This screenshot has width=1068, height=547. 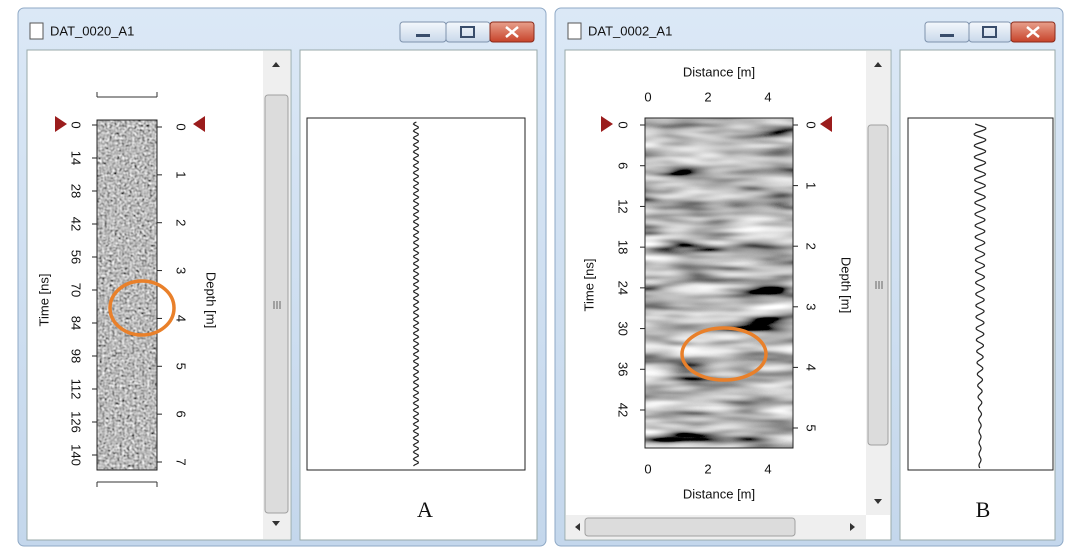 What do you see at coordinates (76, 455) in the screenshot?
I see `tick-label: 140` at bounding box center [76, 455].